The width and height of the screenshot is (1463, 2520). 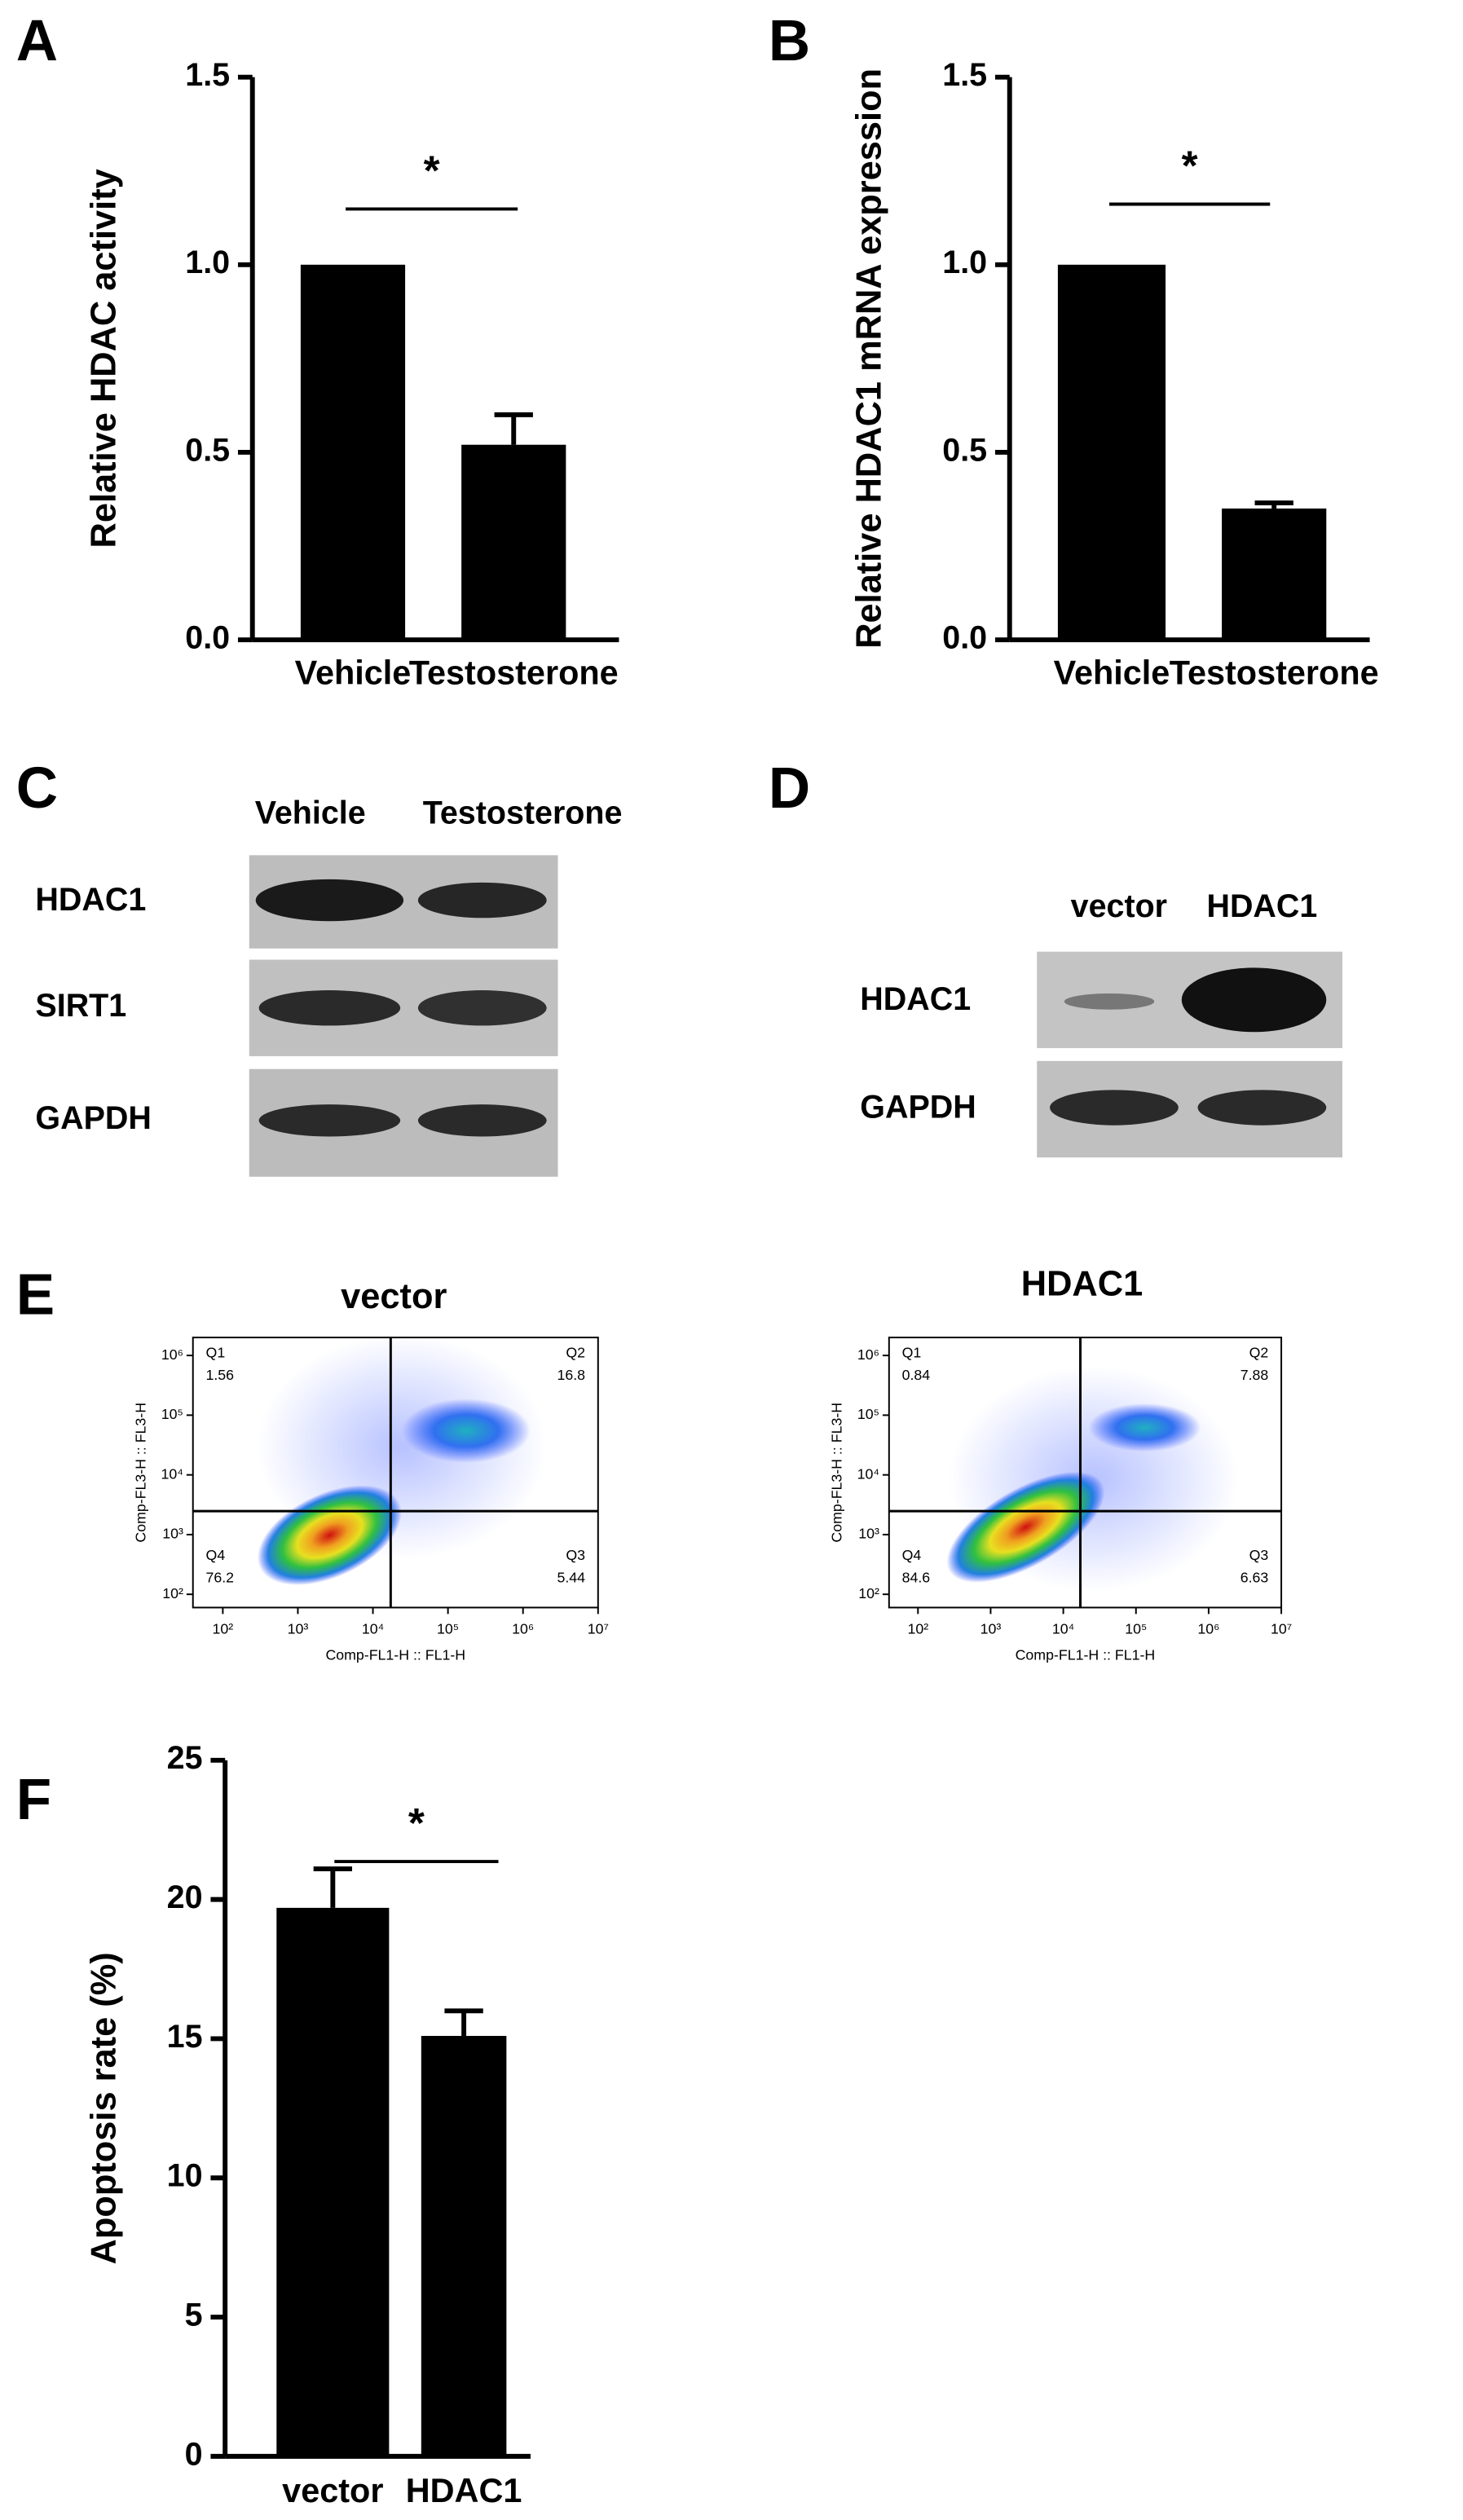 I want to click on quadrant-value: 84.6, so click(x=916, y=1578).